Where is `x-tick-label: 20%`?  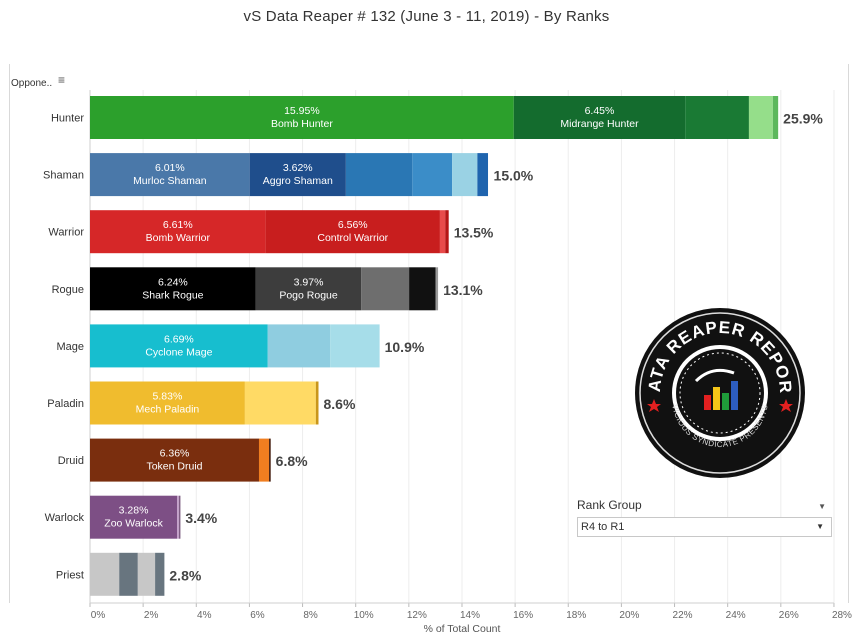 x-tick-label: 20% is located at coordinates (629, 615).